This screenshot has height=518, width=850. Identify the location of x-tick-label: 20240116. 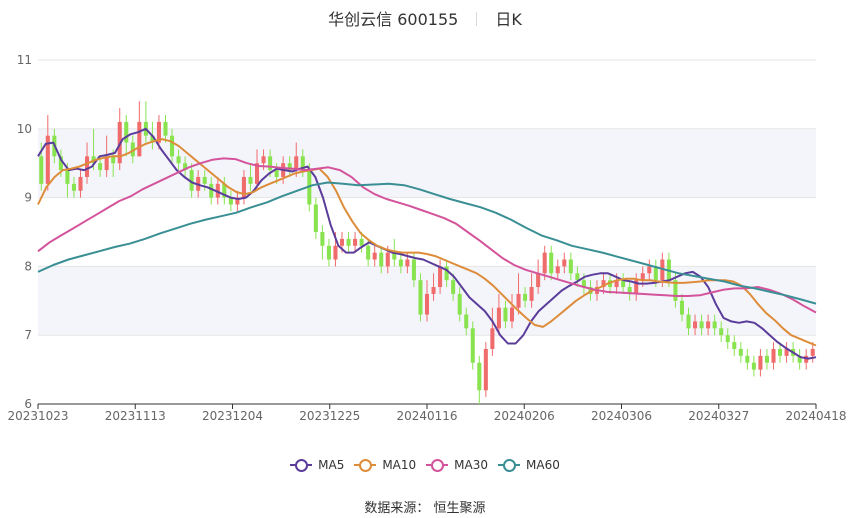
(426, 416).